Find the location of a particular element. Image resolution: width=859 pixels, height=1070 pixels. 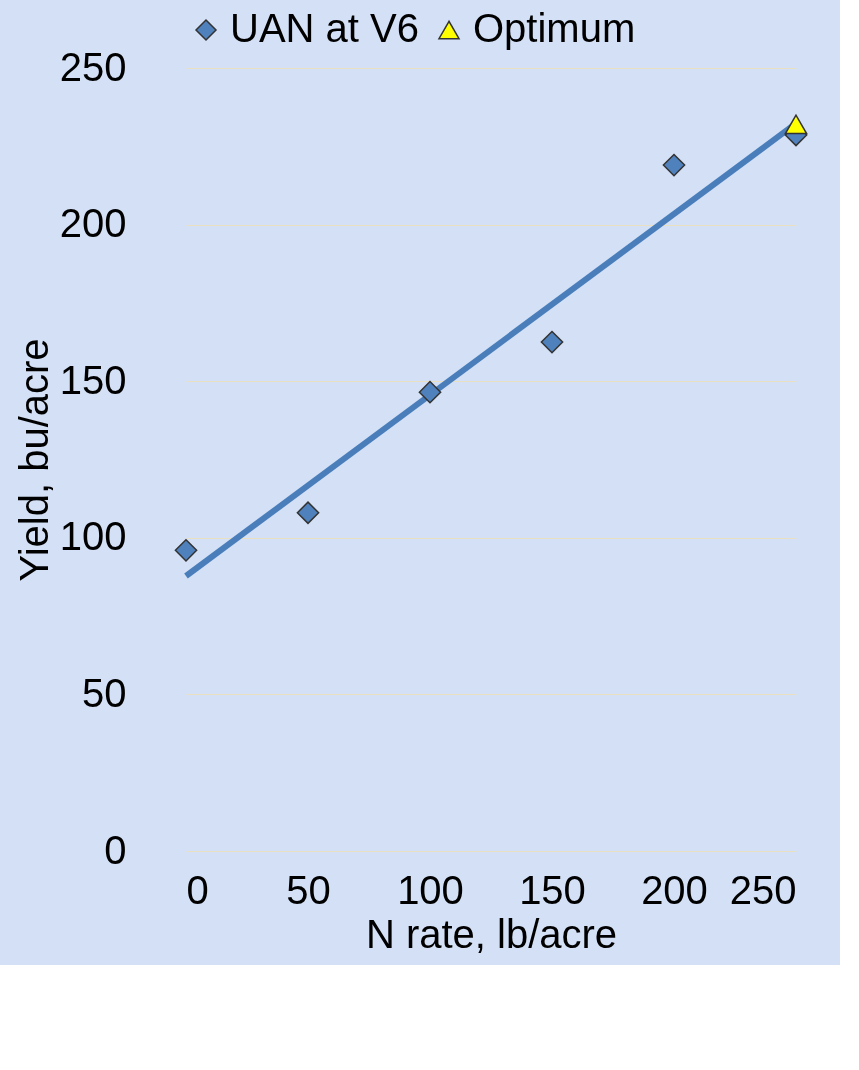

y-tick-label: 150 is located at coordinates (93, 379).